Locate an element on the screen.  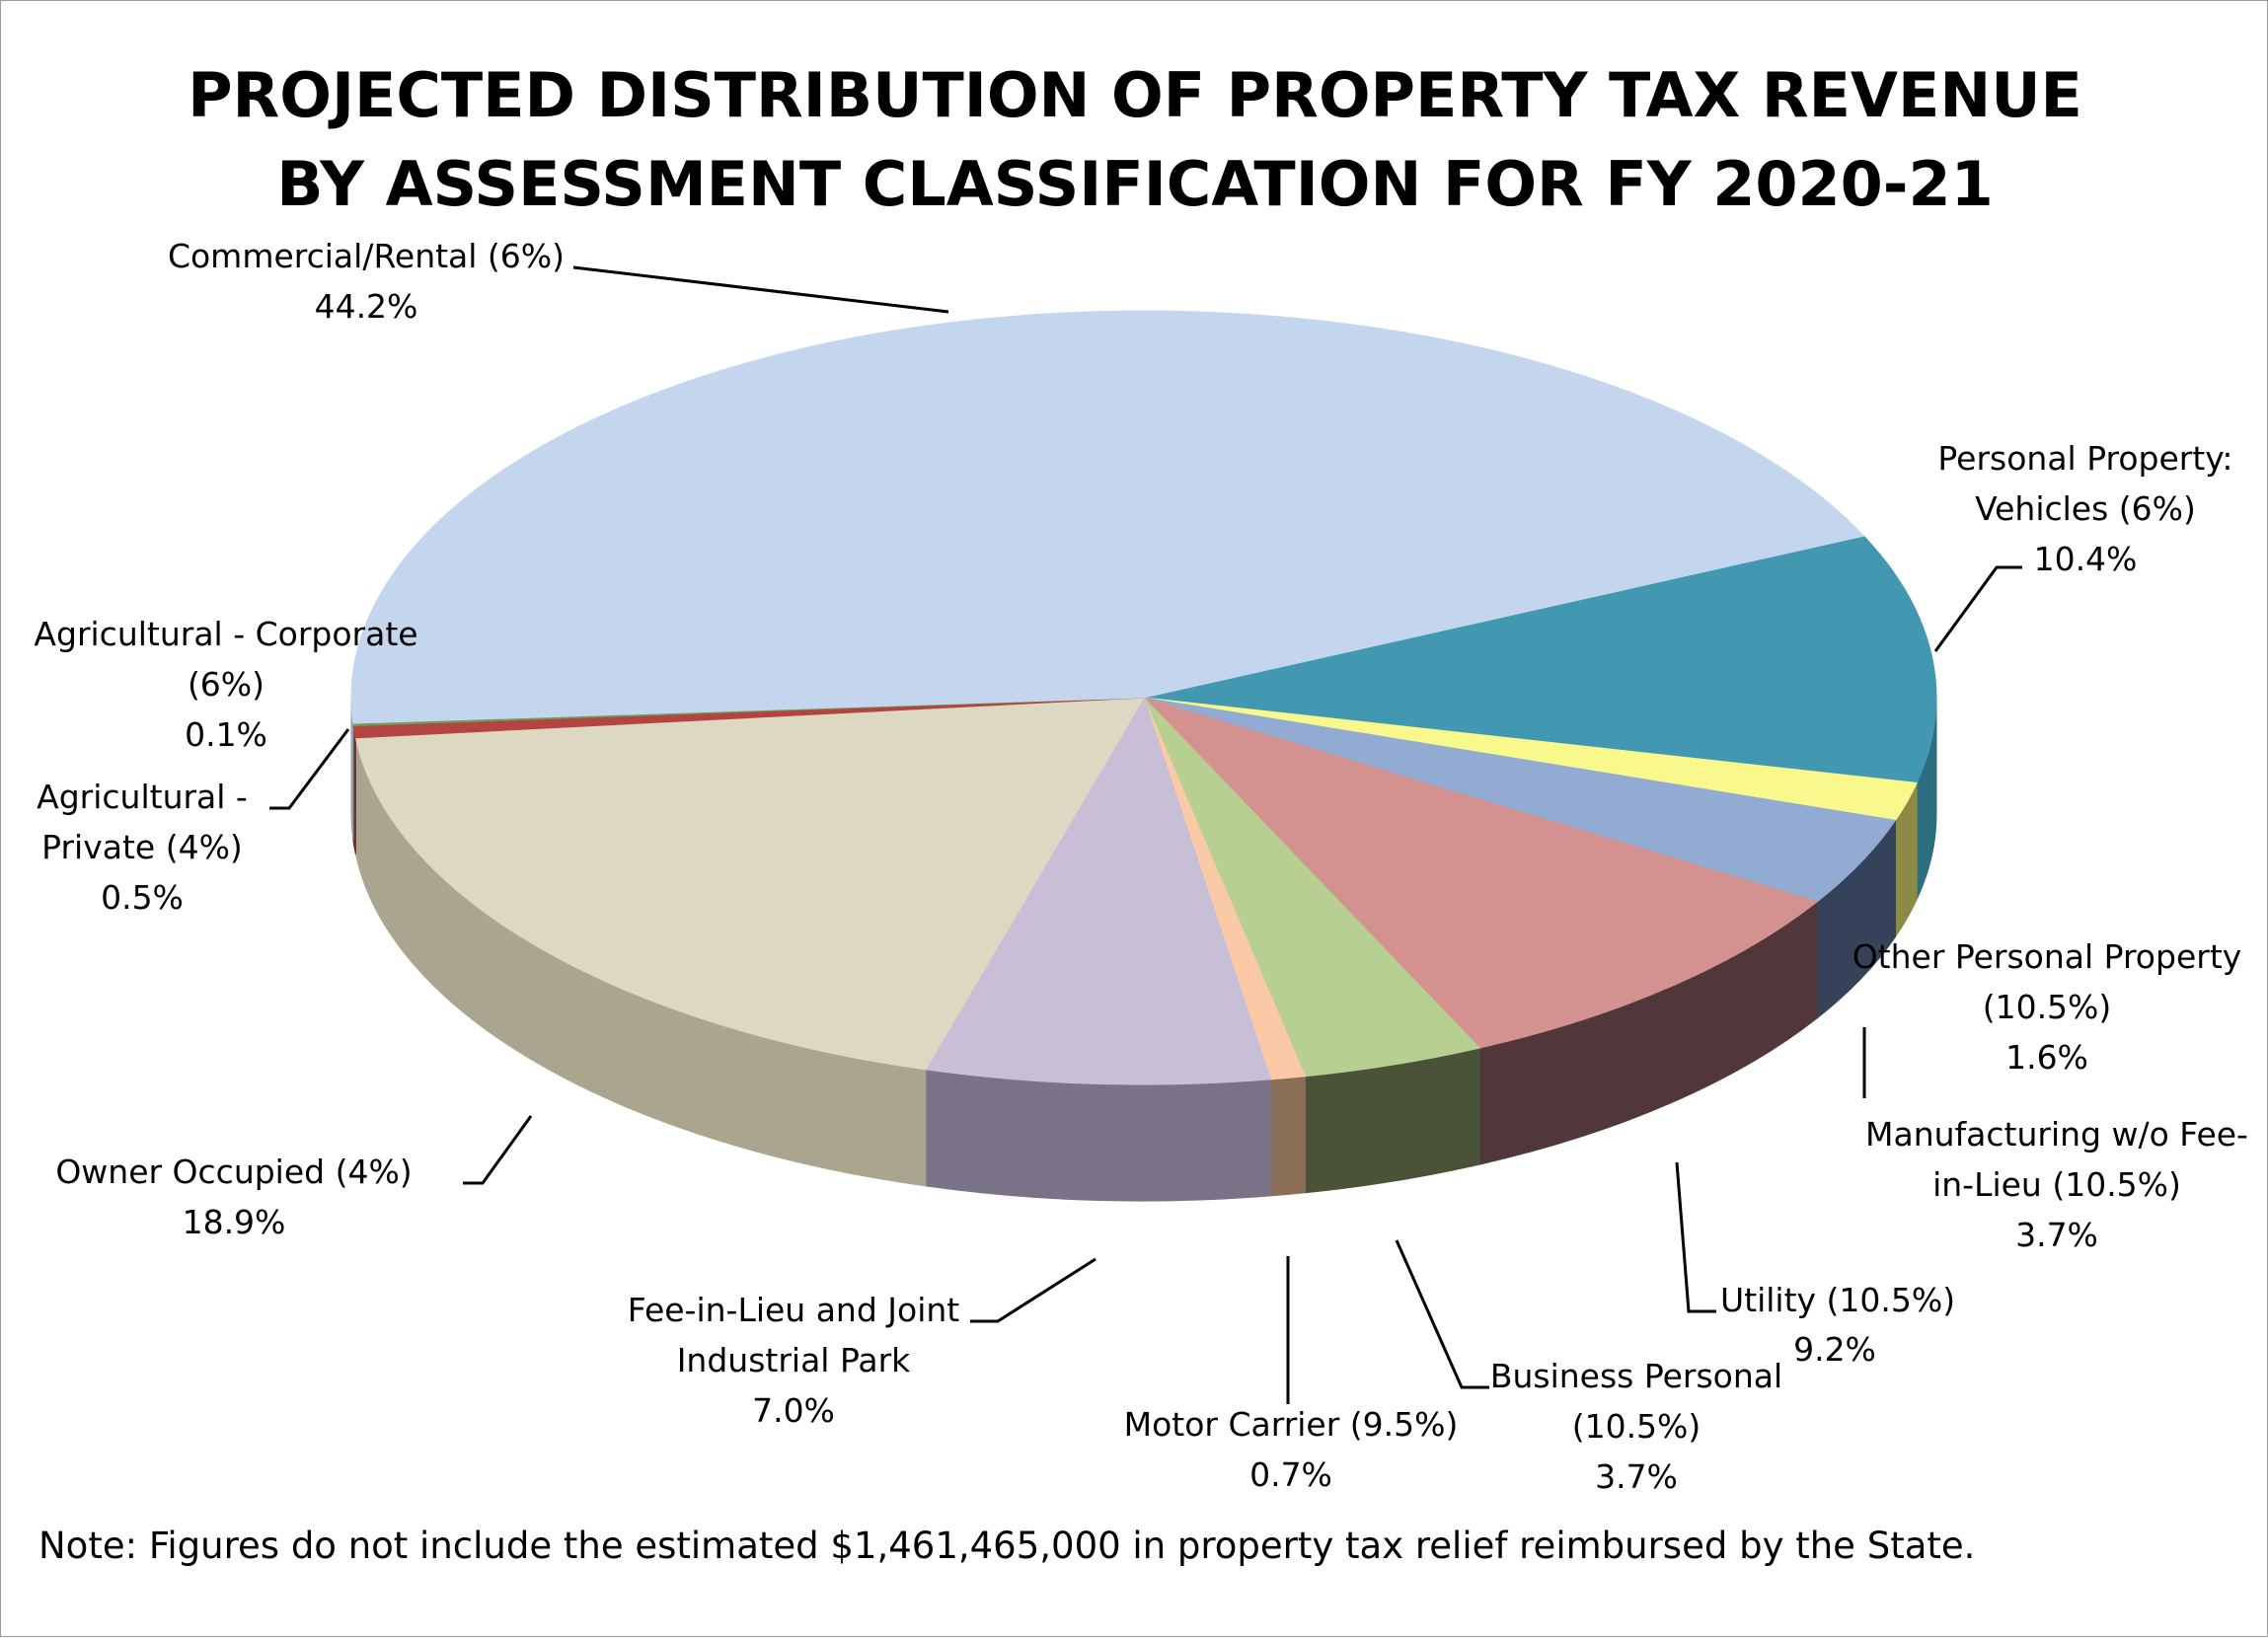
label-other-personal-line-1: Other Personal Property is located at coordinates (2047, 956).